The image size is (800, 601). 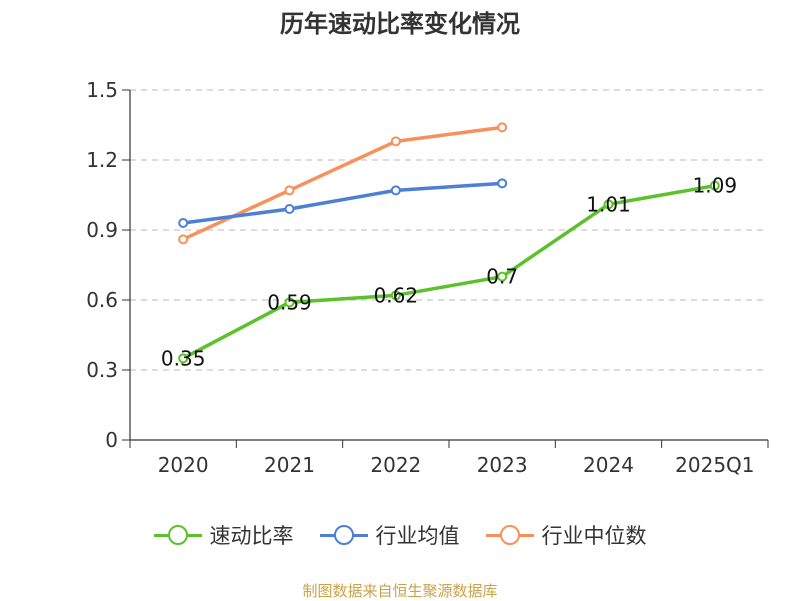 I want to click on legend-item-quick-ratio: 速动比率, so click(x=223, y=535).